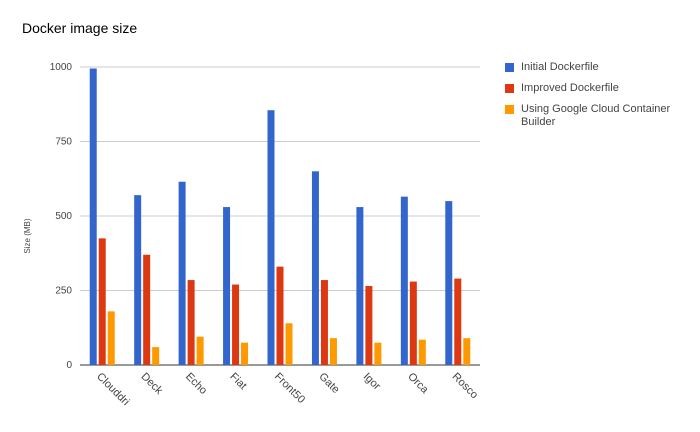  Describe the element at coordinates (600, 67) in the screenshot. I see `legend-item: Initial Dockerfile` at that location.